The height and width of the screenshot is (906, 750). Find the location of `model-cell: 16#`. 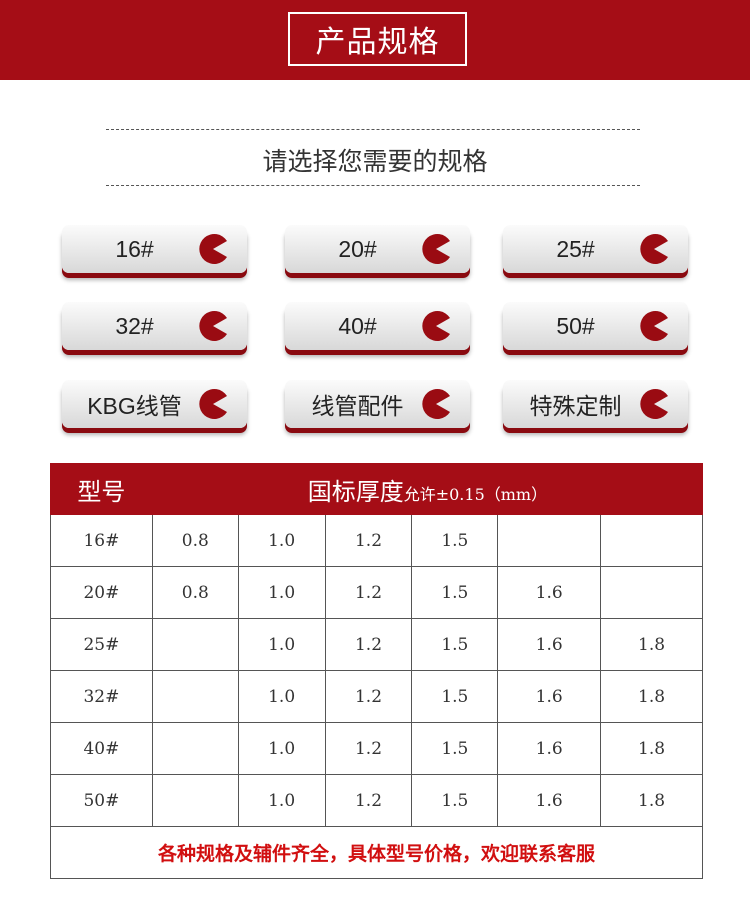

model-cell: 16# is located at coordinates (101, 540).